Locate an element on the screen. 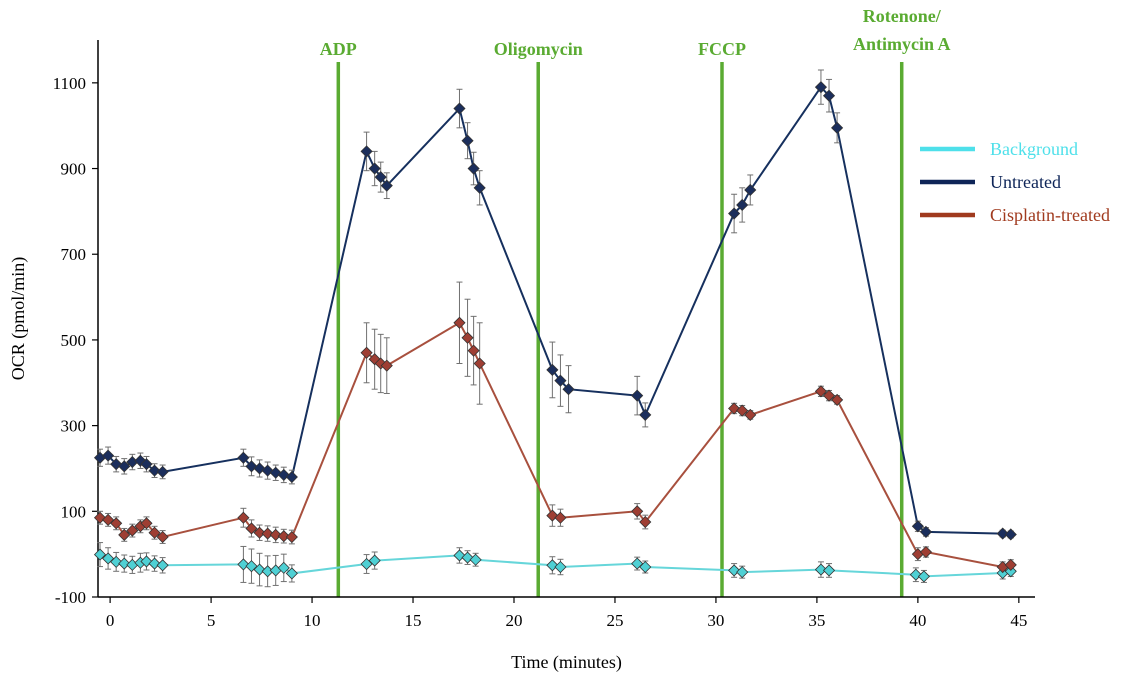 The width and height of the screenshot is (1144, 683). injection-labels: ADP Oligomycin FCCP Rotenone/Antimycin A is located at coordinates (635, 32).